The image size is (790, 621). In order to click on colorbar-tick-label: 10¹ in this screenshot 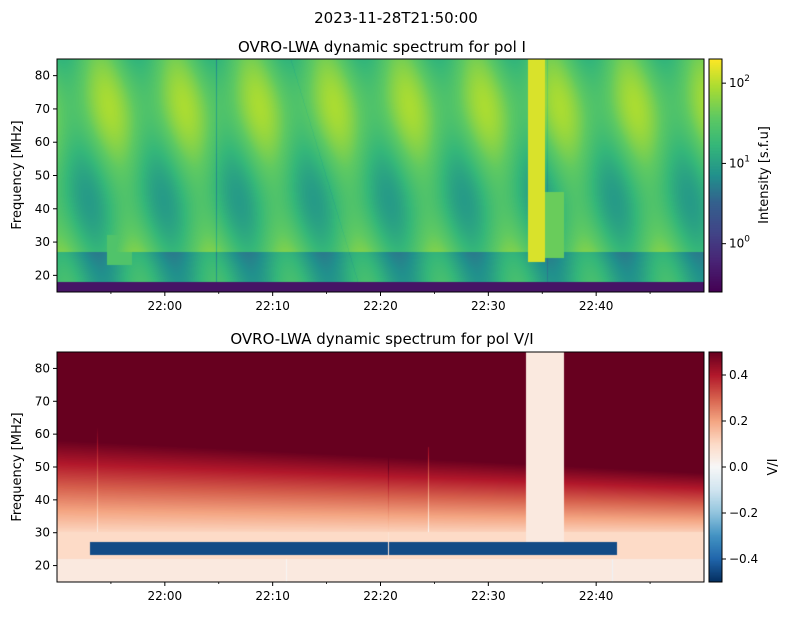, I will do `click(739, 162)`.